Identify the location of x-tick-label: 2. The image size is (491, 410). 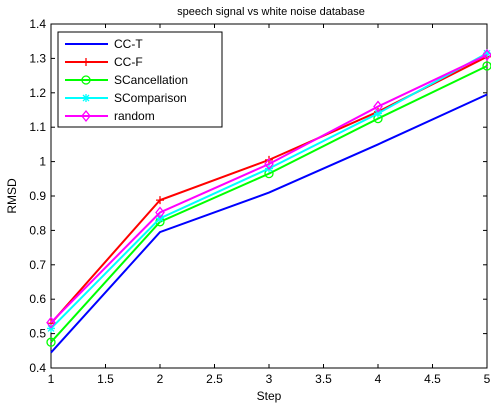
(160, 379).